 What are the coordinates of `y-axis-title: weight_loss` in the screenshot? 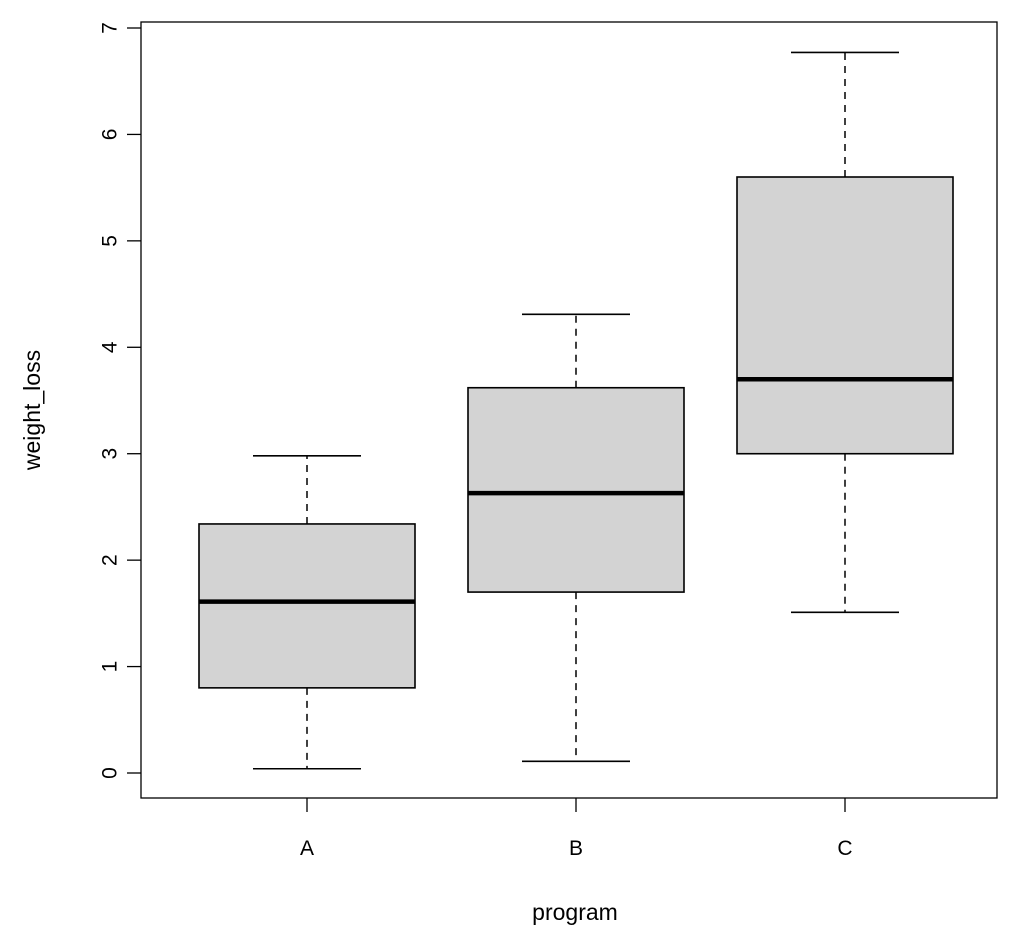 It's located at (32, 410).